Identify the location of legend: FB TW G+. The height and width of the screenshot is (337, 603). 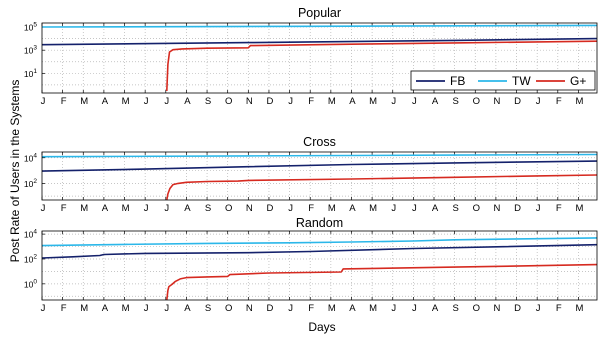
(503, 80).